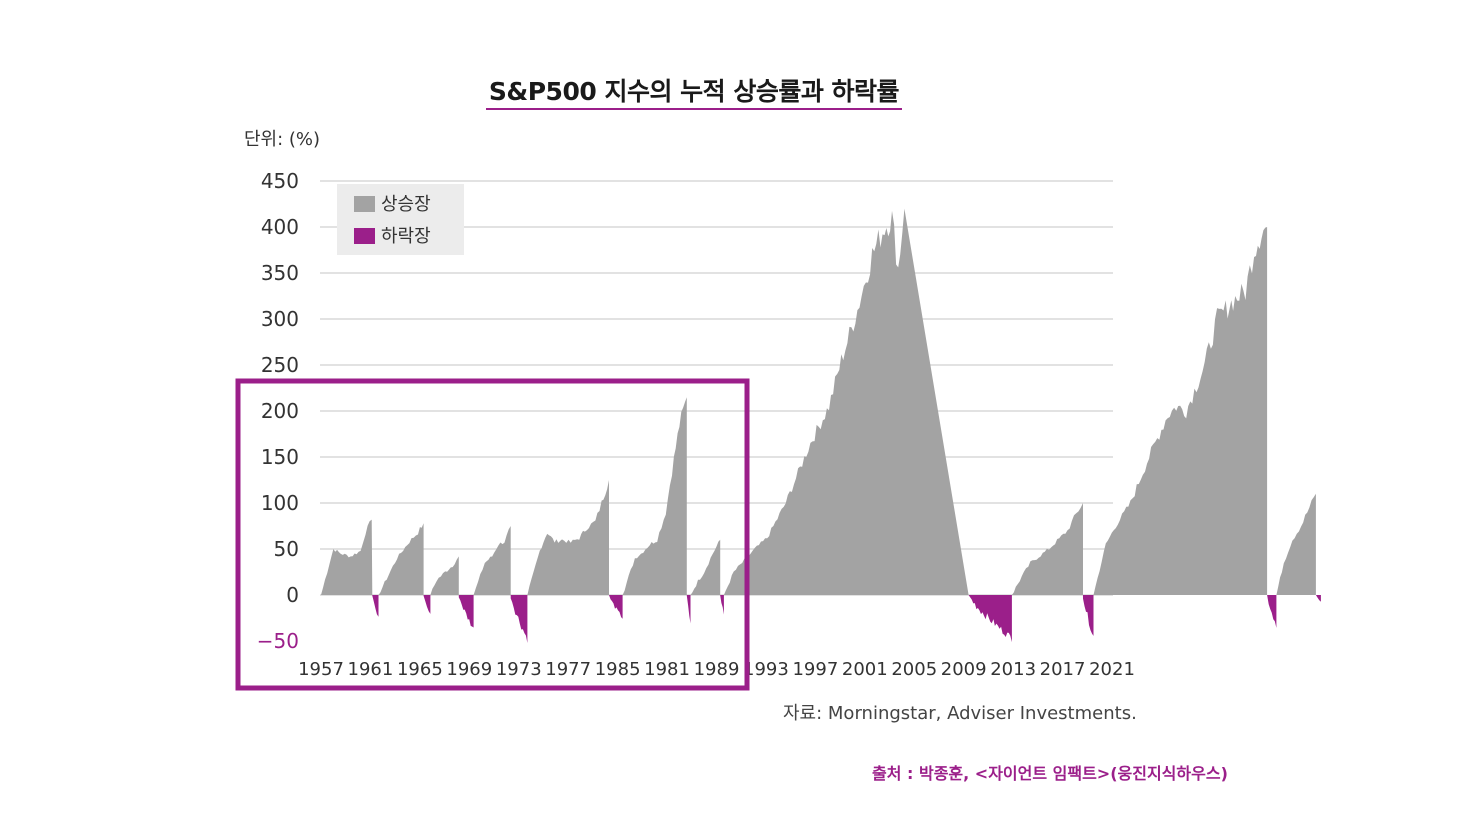  I want to click on legend: 상승장 하락장, so click(400, 219).